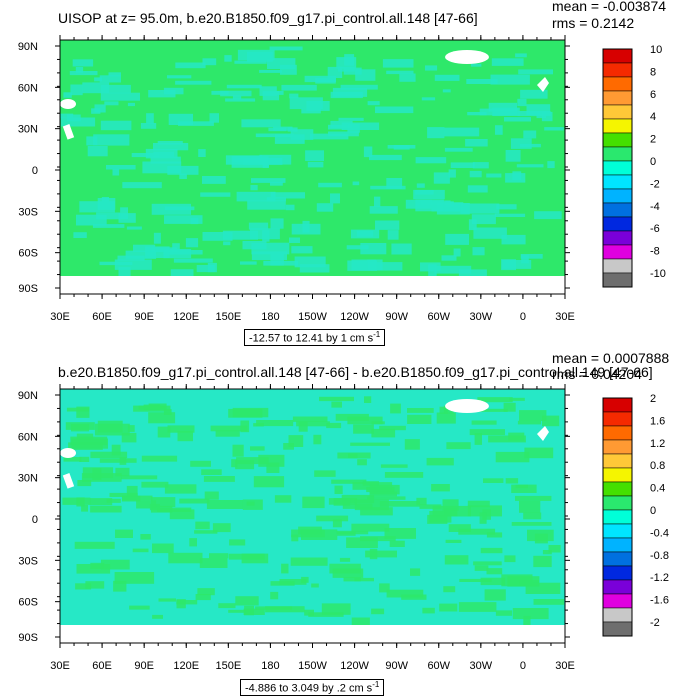 This screenshot has width=700, height=700. What do you see at coordinates (28, 47) in the screenshot?
I see `y-tick-label: 90N` at bounding box center [28, 47].